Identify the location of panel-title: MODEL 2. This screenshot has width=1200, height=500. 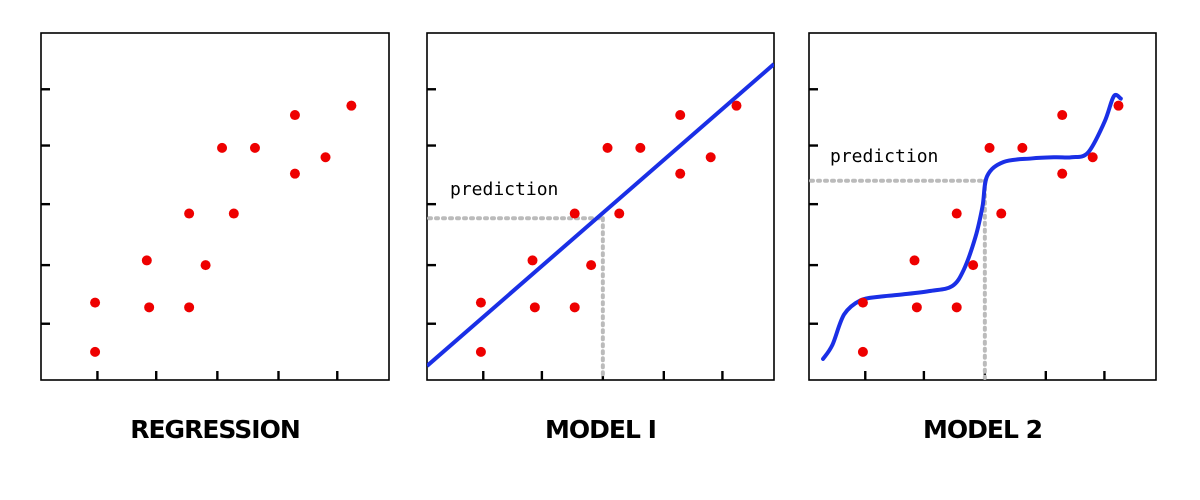
(982, 429).